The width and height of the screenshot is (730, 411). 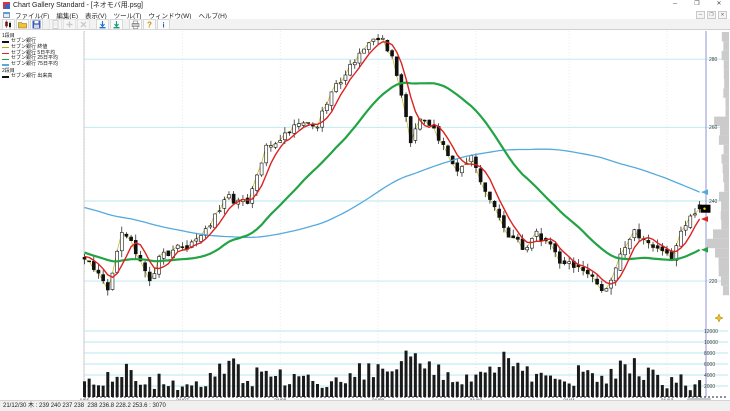 I want to click on plus-icon, so click(x=69, y=24).